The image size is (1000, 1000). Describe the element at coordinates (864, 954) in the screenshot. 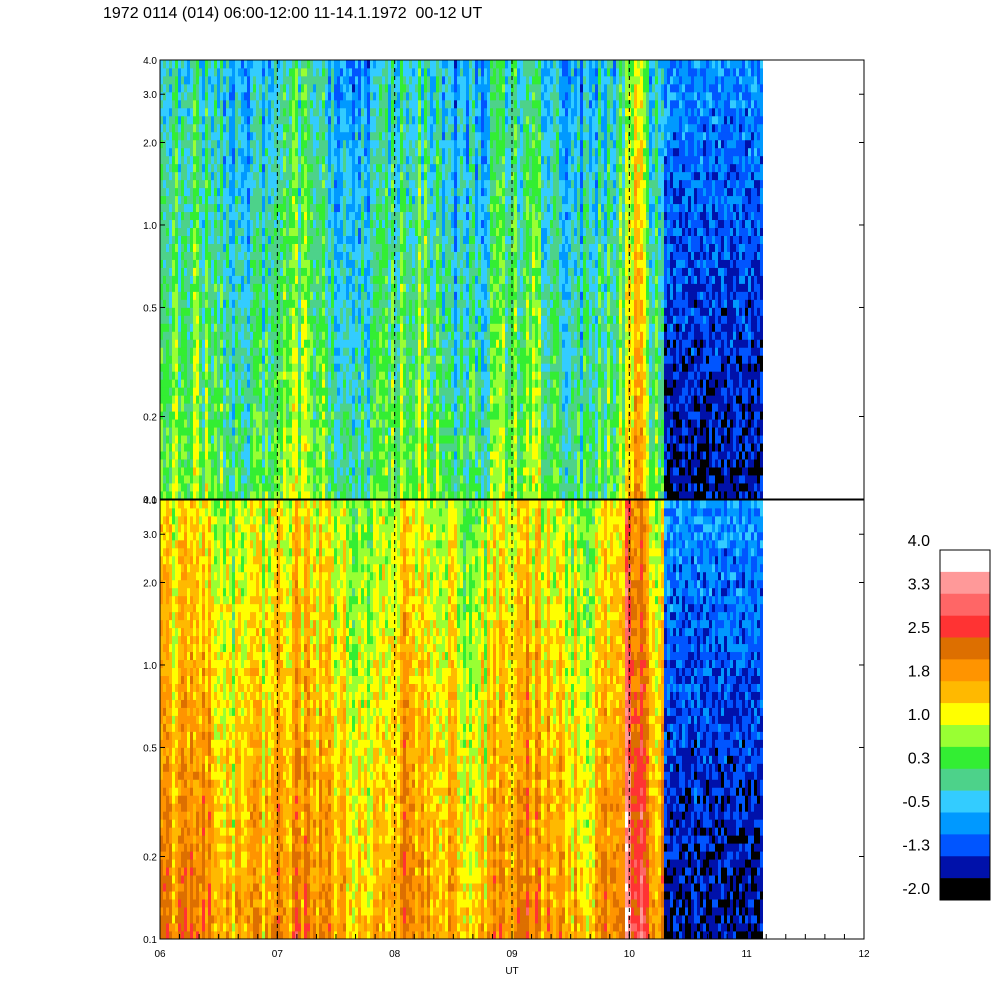

I see `x-tick-label: 12` at that location.